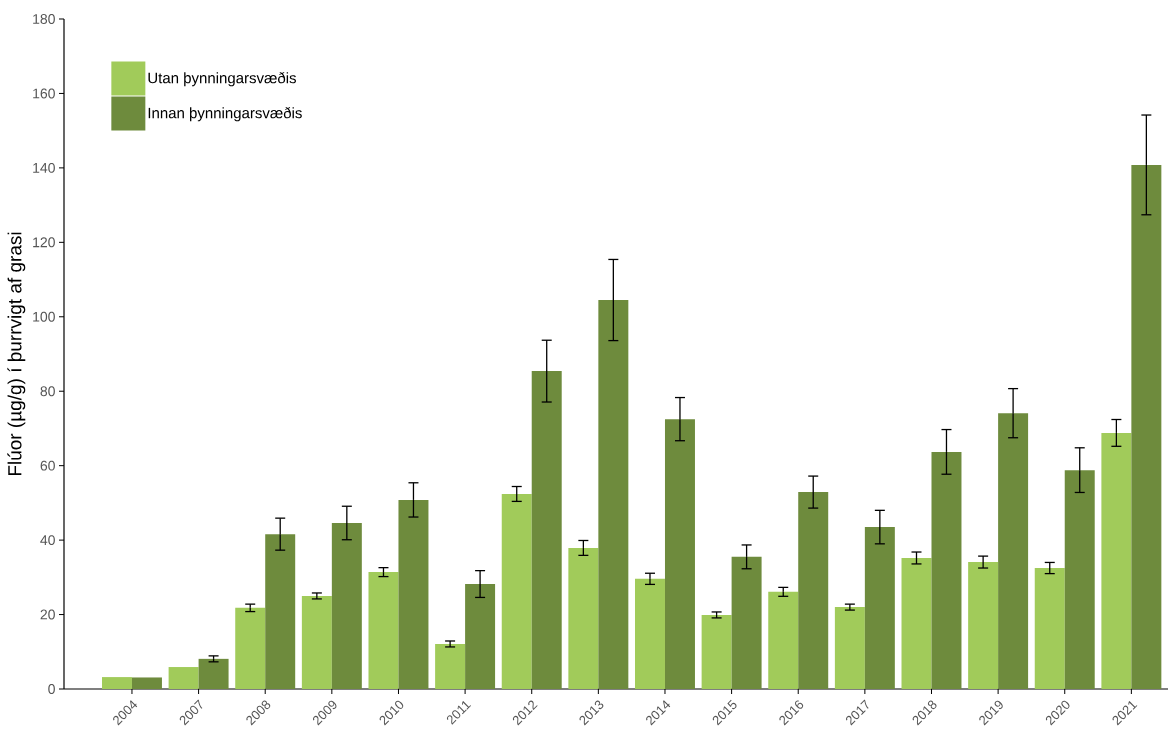  Describe the element at coordinates (44, 242) in the screenshot. I see `y-tick-label: 120` at that location.